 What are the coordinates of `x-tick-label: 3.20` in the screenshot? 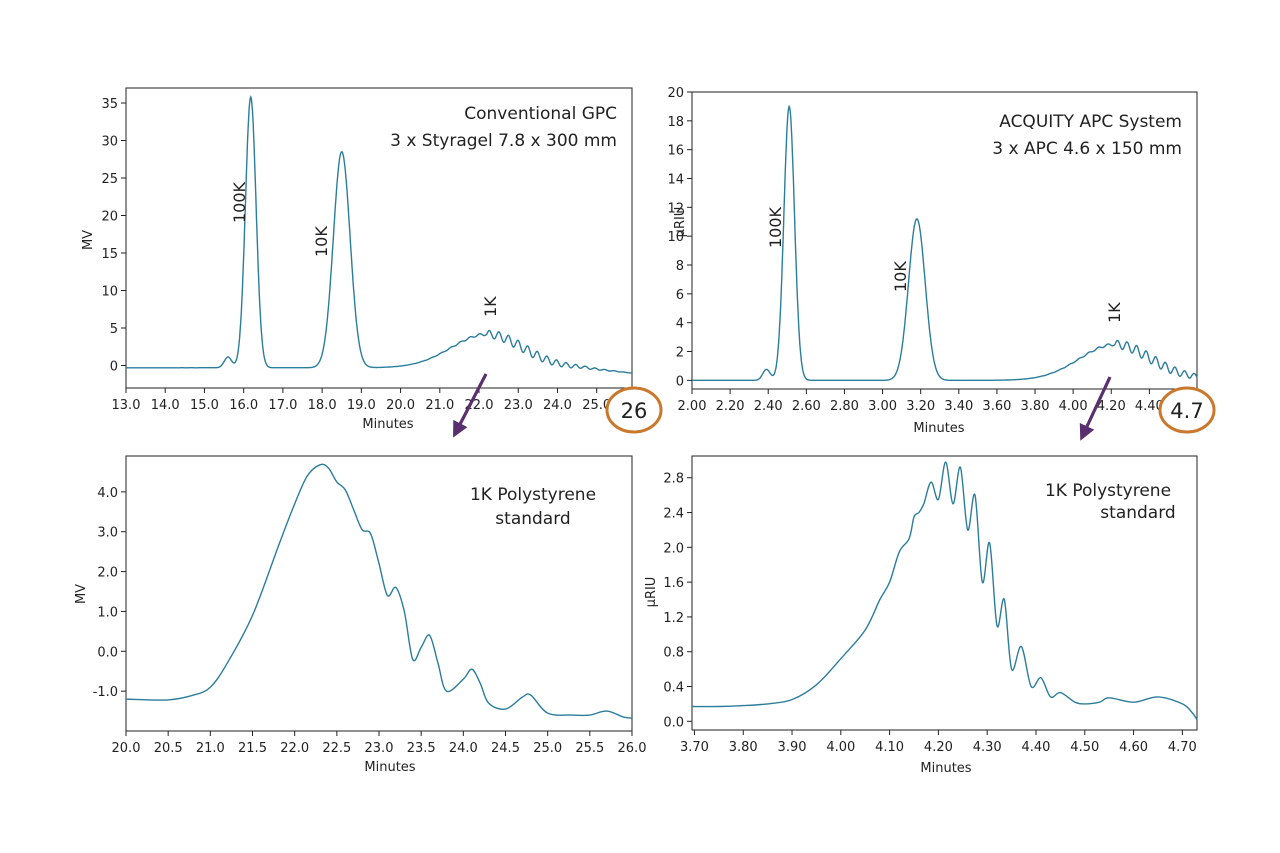 It's located at (920, 406).